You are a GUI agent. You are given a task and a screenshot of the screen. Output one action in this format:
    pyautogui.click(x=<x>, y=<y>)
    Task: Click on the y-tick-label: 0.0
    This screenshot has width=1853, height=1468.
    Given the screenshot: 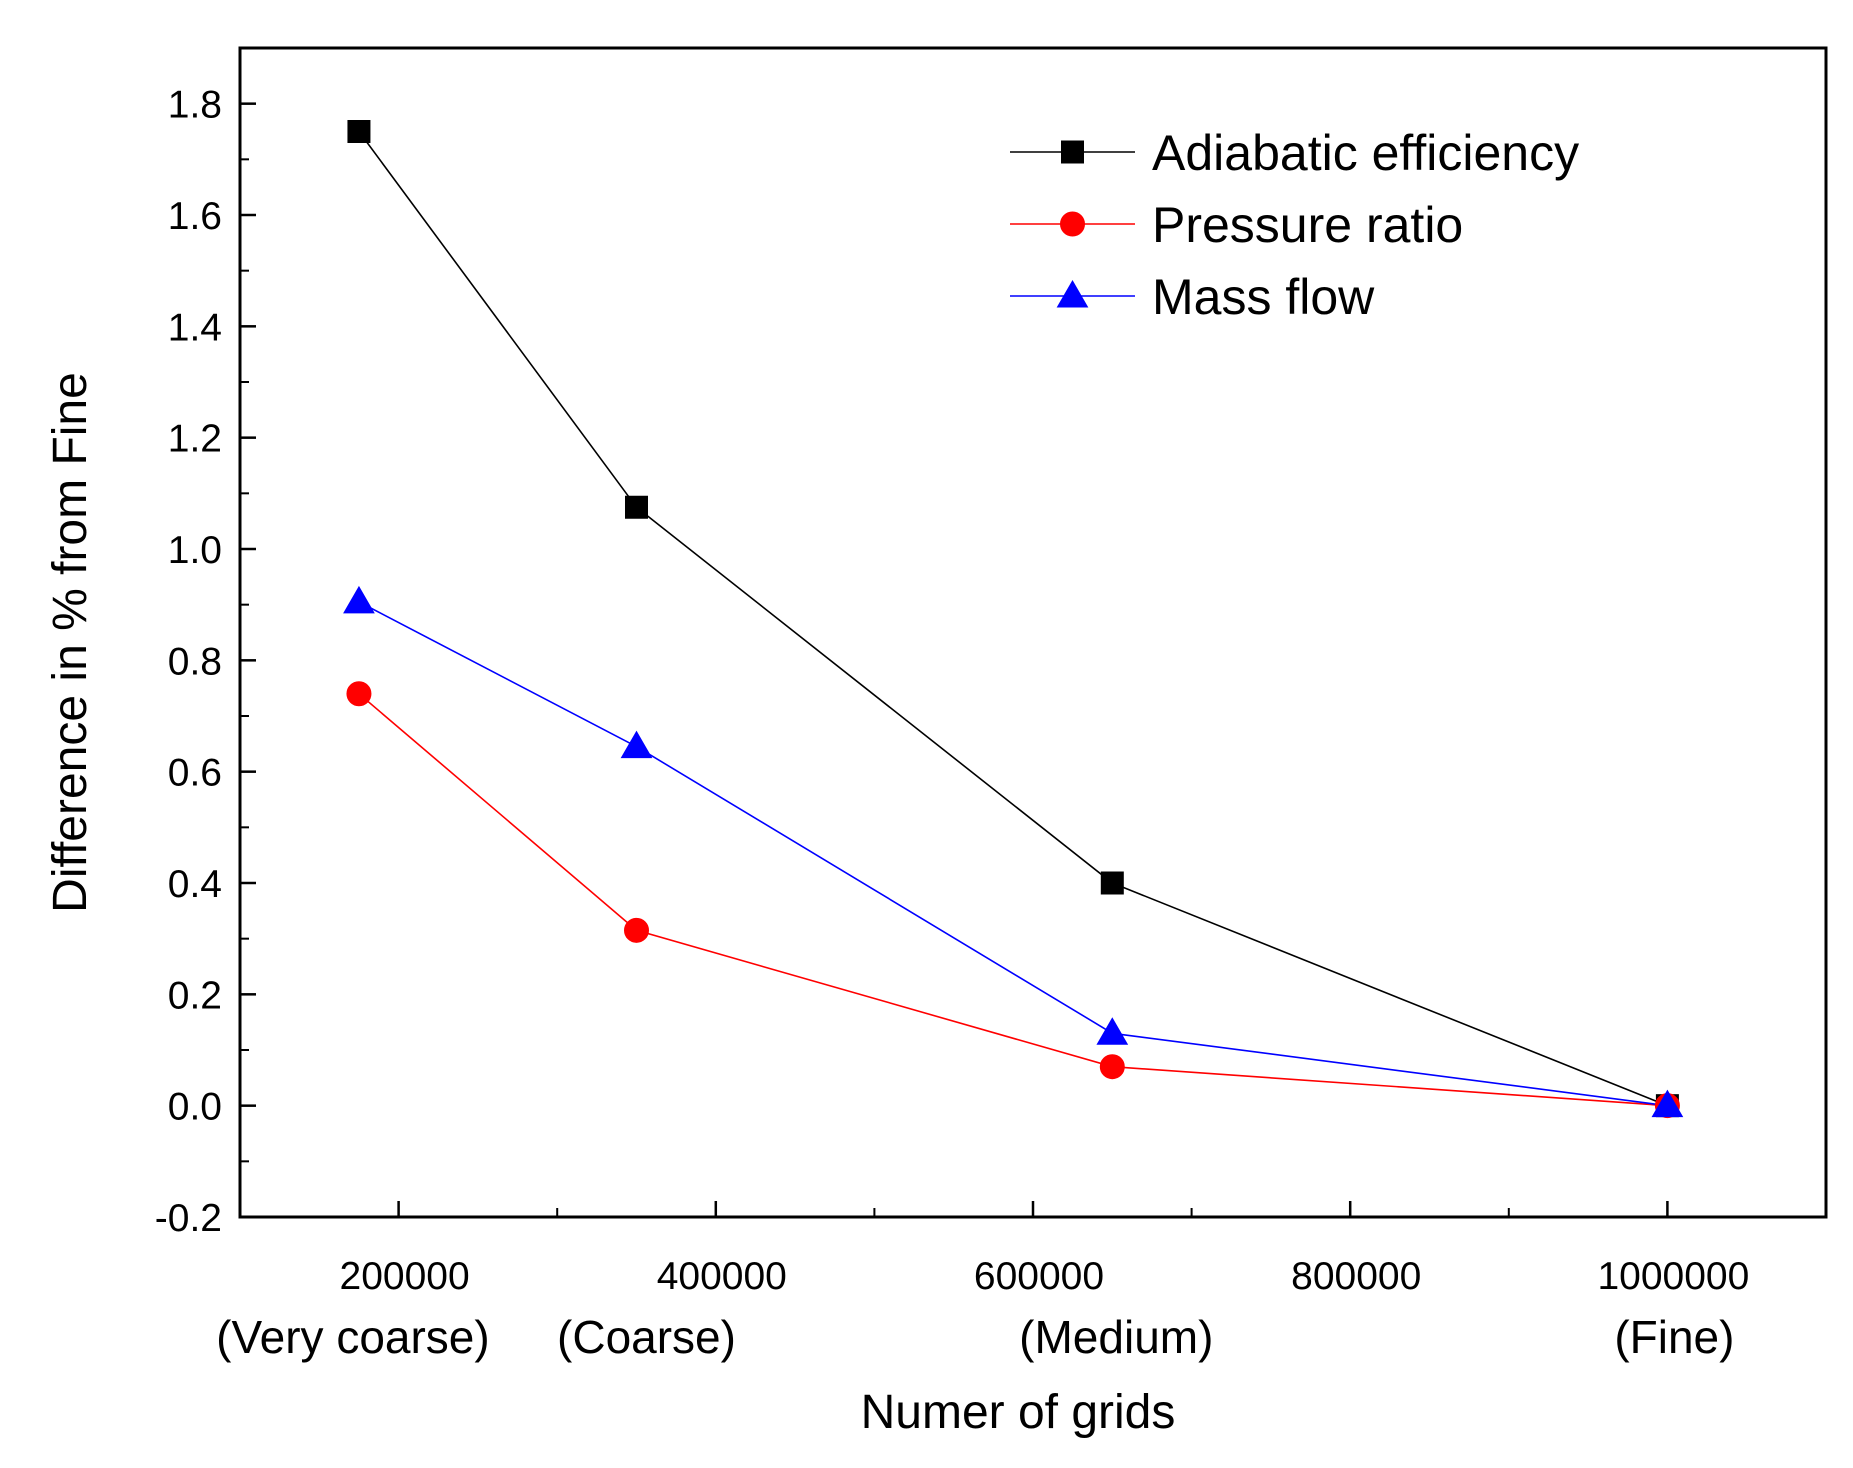 What is the action you would take?
    pyautogui.click(x=195, y=1107)
    